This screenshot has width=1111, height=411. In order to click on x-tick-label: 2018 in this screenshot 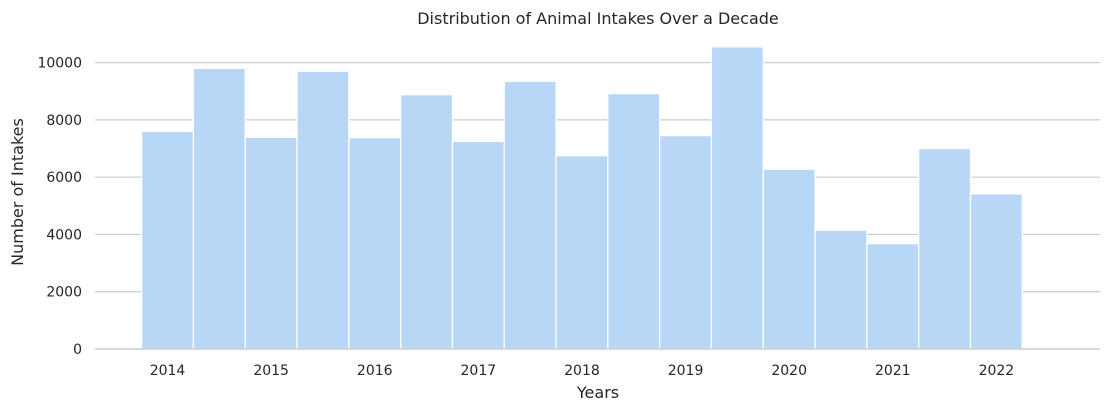, I will do `click(582, 371)`.